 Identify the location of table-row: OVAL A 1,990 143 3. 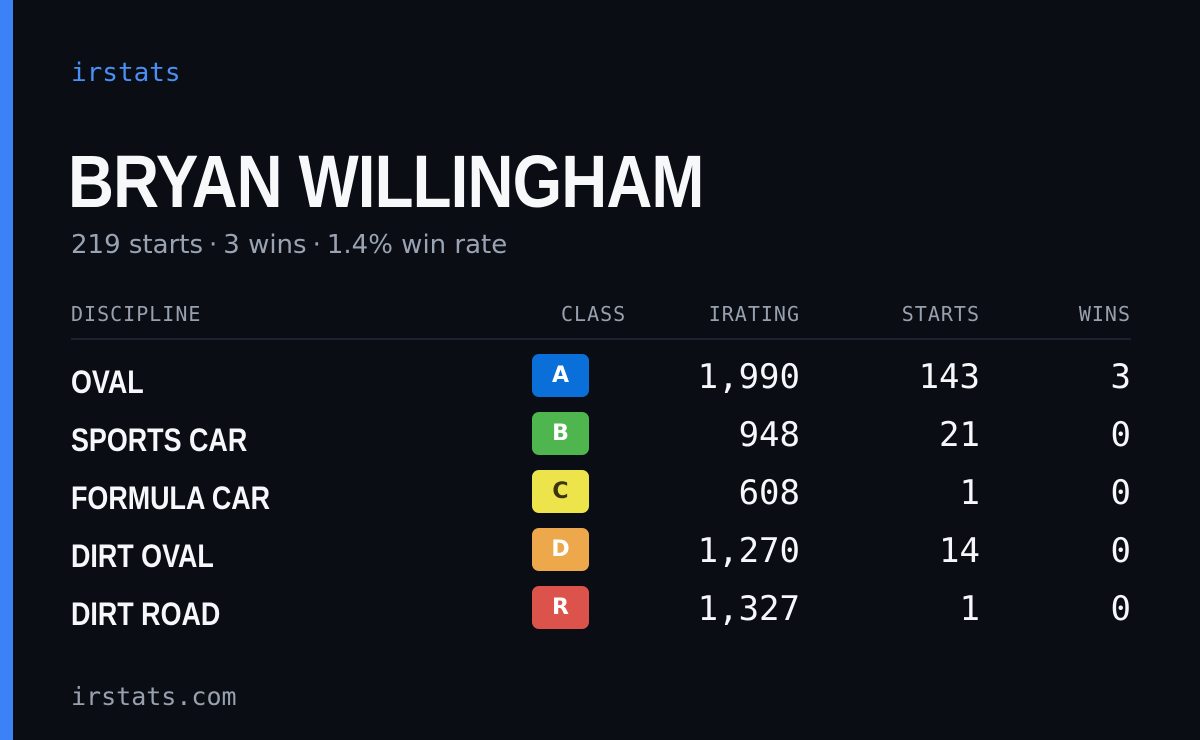
(601, 383).